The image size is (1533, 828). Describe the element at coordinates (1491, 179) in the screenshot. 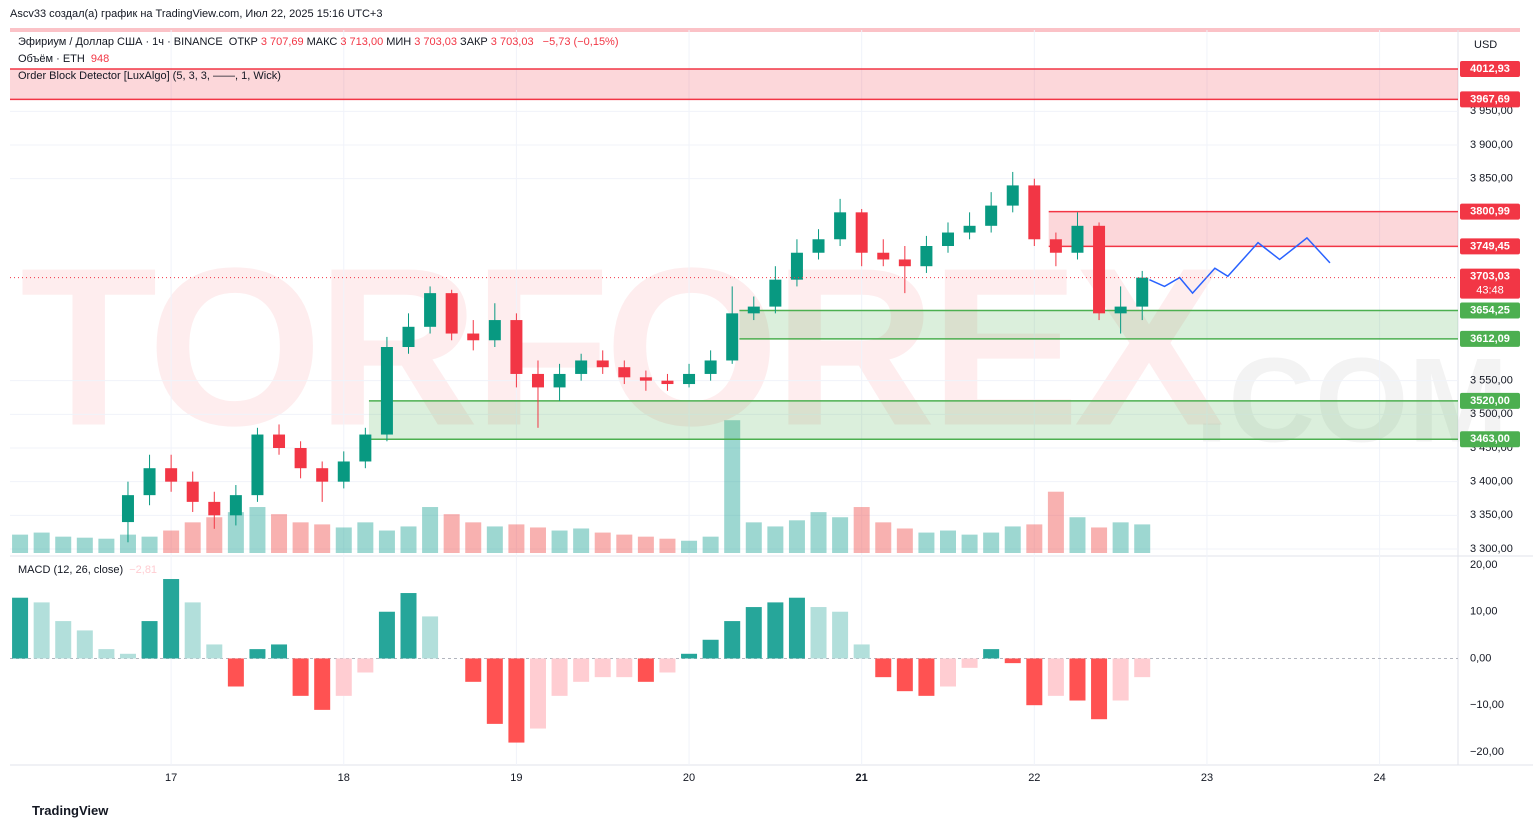

I see `y-tick-label: 3 850,00` at that location.